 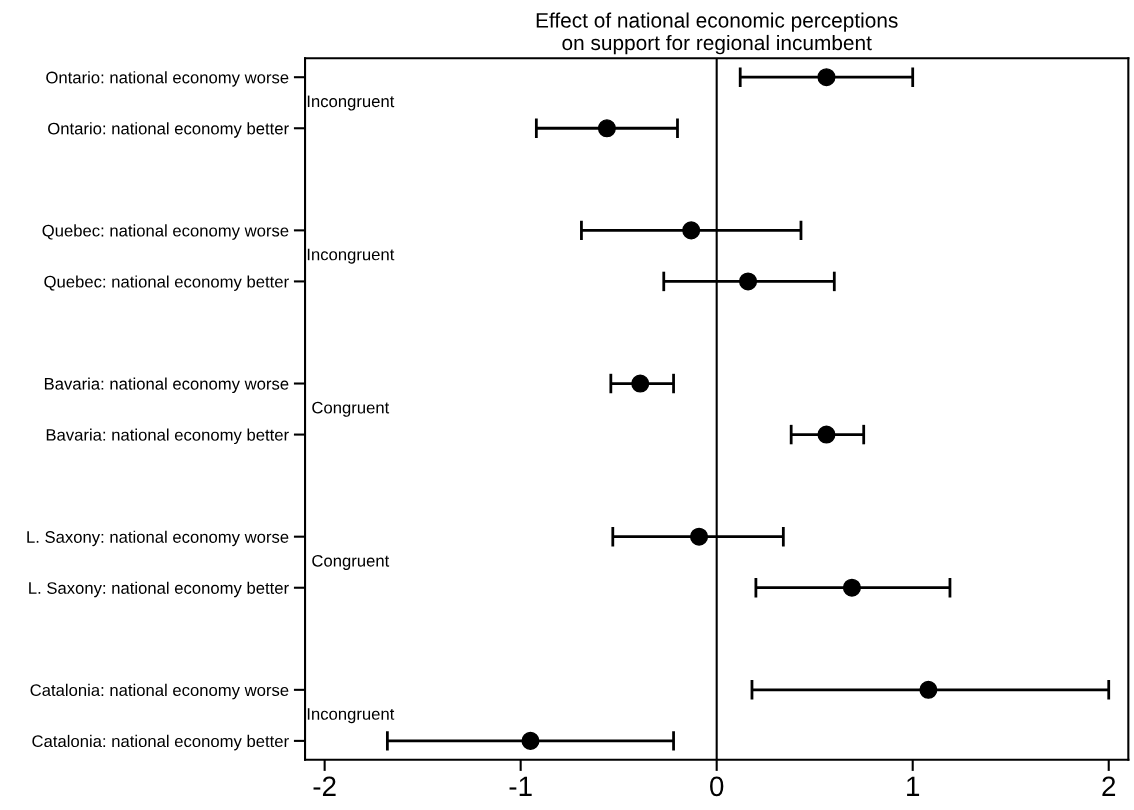 What do you see at coordinates (168, 130) in the screenshot?
I see `y-tick-label: Ontario: national economy better` at bounding box center [168, 130].